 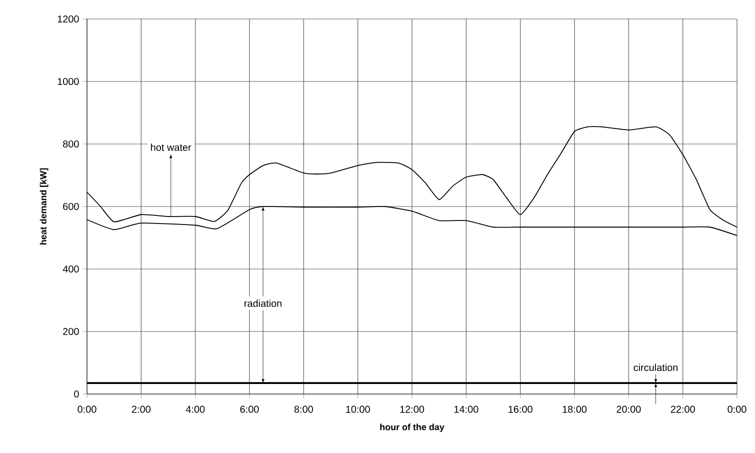 I want to click on x-tick-label: 18:00, so click(x=574, y=409).